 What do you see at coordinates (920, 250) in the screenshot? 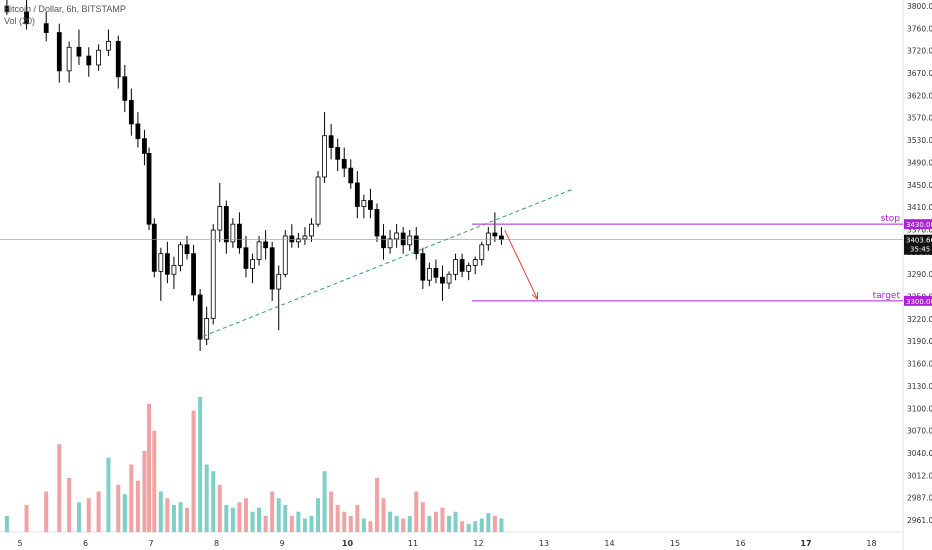
I see `bar-countdown: 35:45` at bounding box center [920, 250].